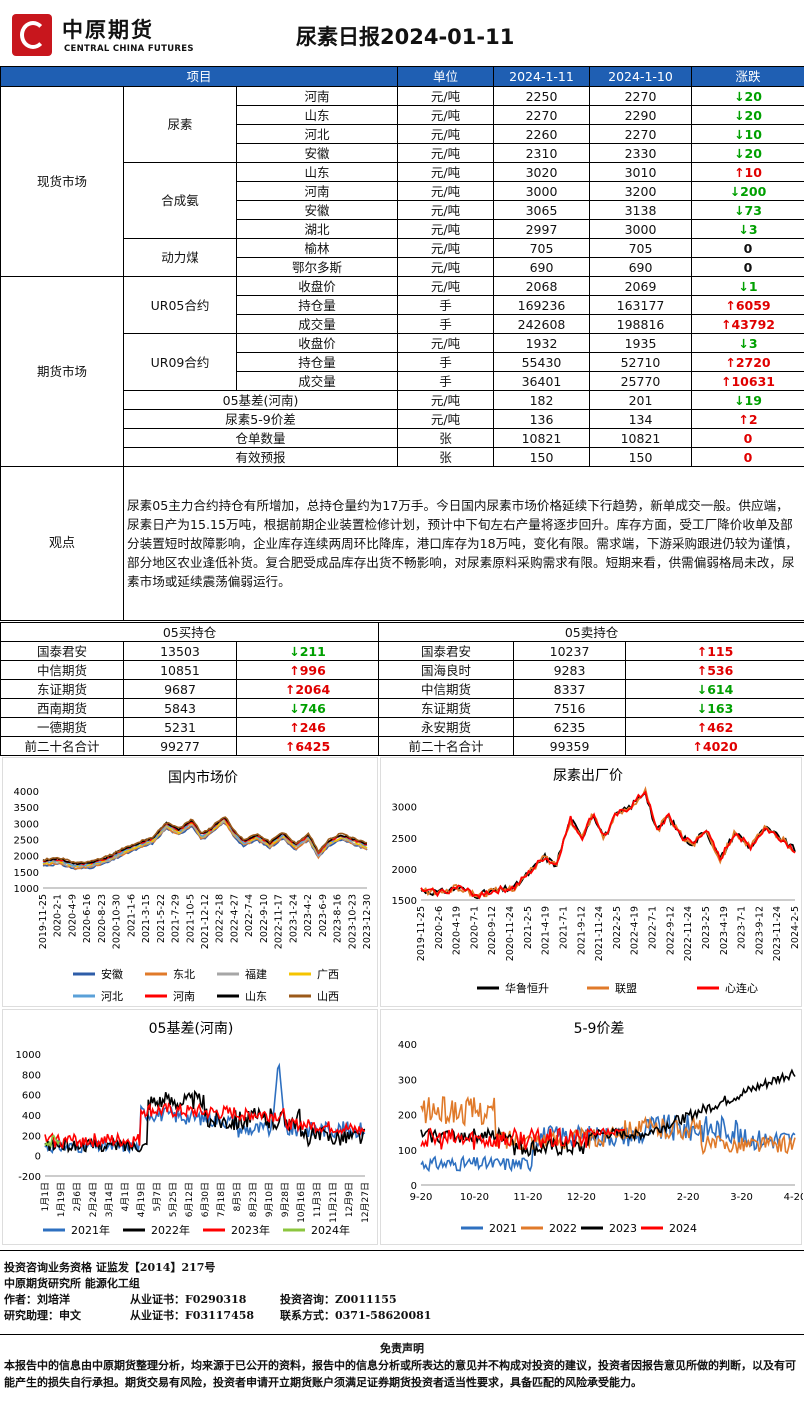  Describe the element at coordinates (541, 438) in the screenshot. I see `value-today: 10821` at that location.